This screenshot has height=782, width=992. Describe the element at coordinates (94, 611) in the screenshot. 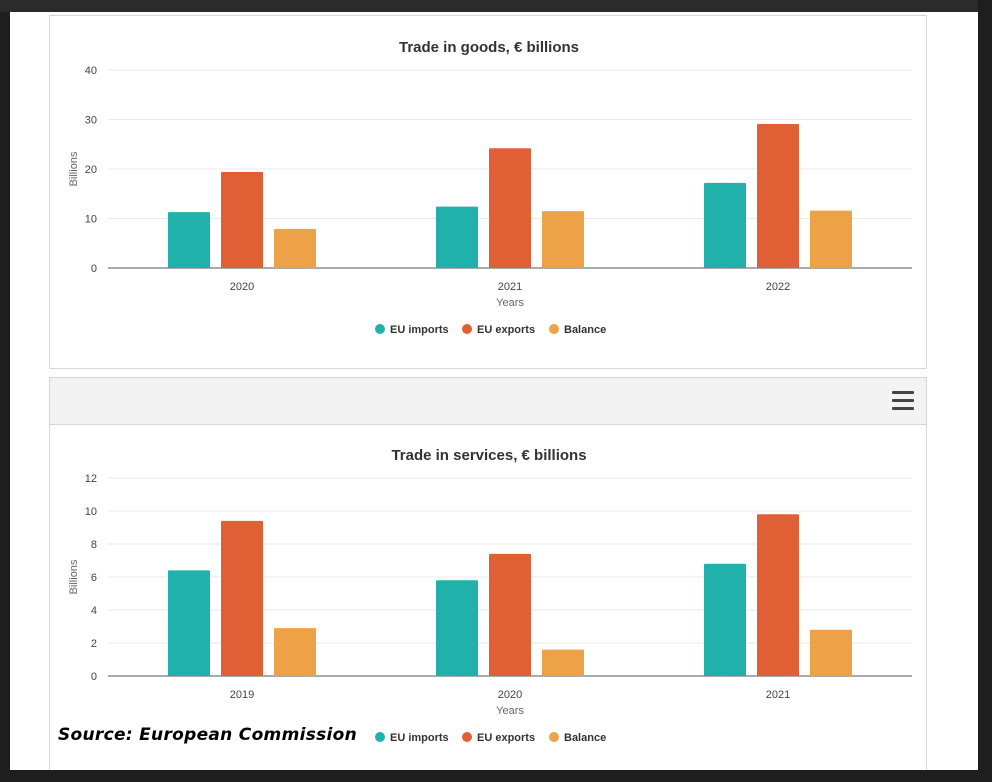

I see `y-tick-label: 4` at that location.